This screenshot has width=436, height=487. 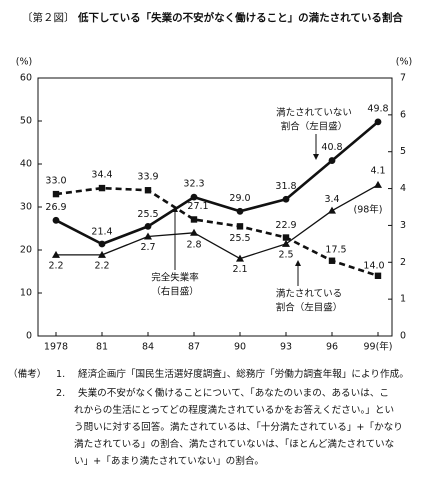 What do you see at coordinates (314, 113) in the screenshot?
I see `annotation-unsatisfied-line1: 満たされていない` at bounding box center [314, 113].